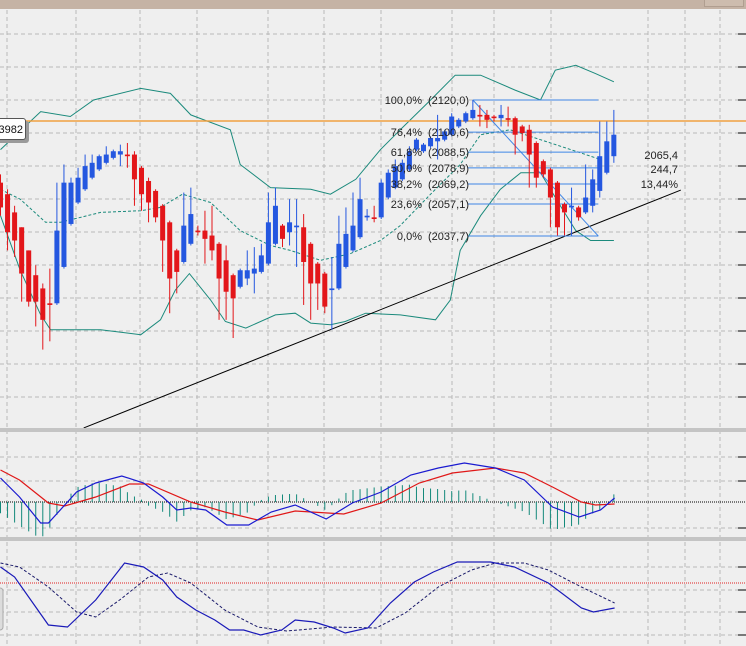 The image size is (746, 646). Describe the element at coordinates (448, 169) in the screenshot. I see `fibonacci-level-price: (2078,9)` at that location.